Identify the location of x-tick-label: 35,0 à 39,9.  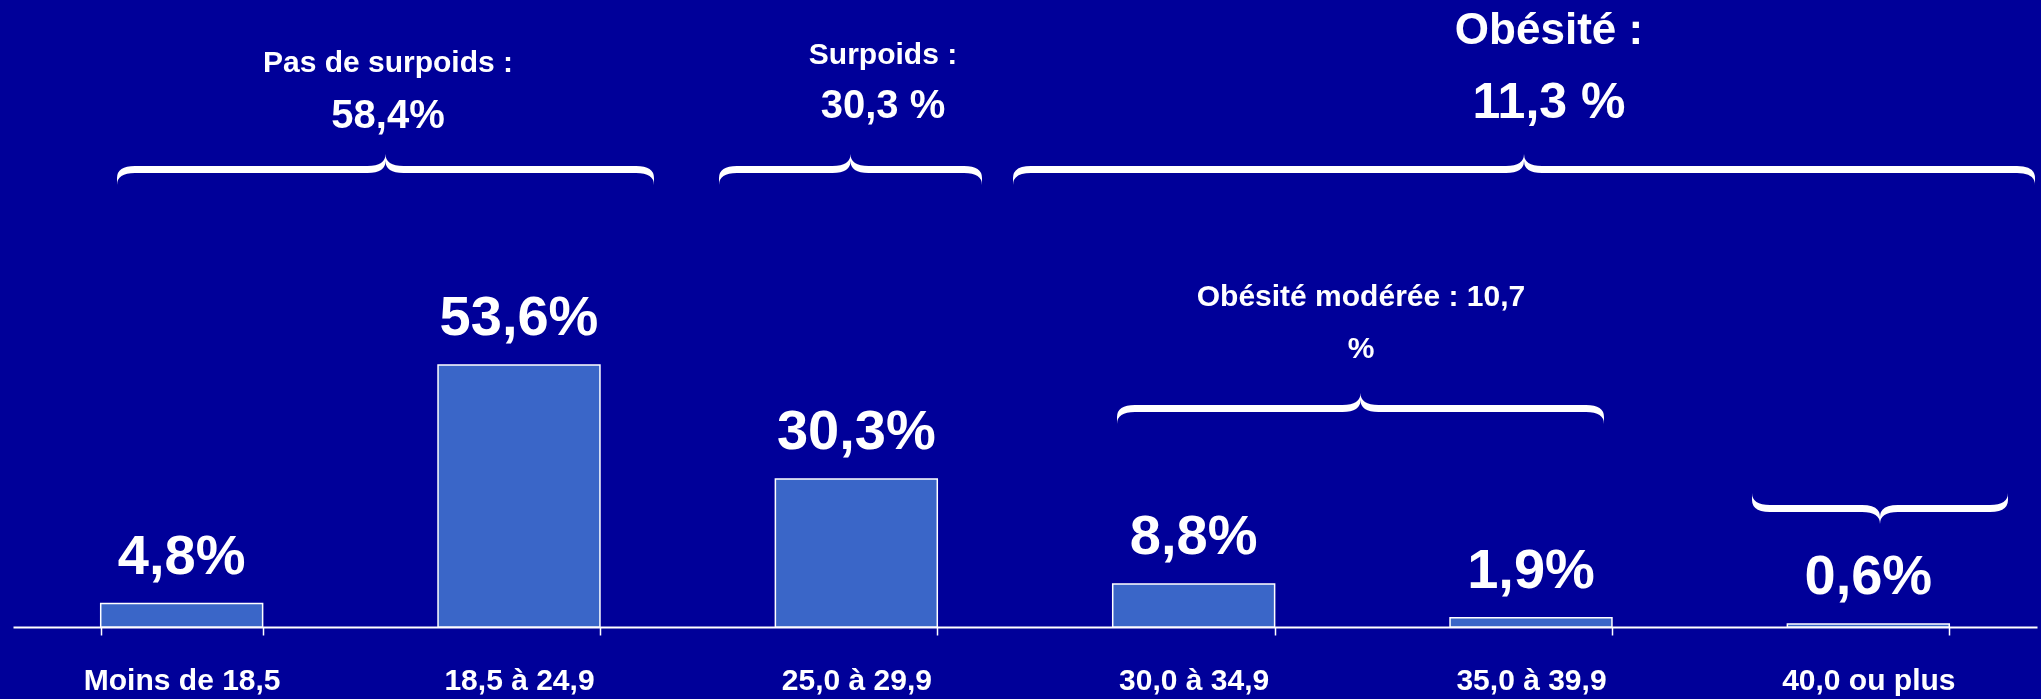
(1531, 679).